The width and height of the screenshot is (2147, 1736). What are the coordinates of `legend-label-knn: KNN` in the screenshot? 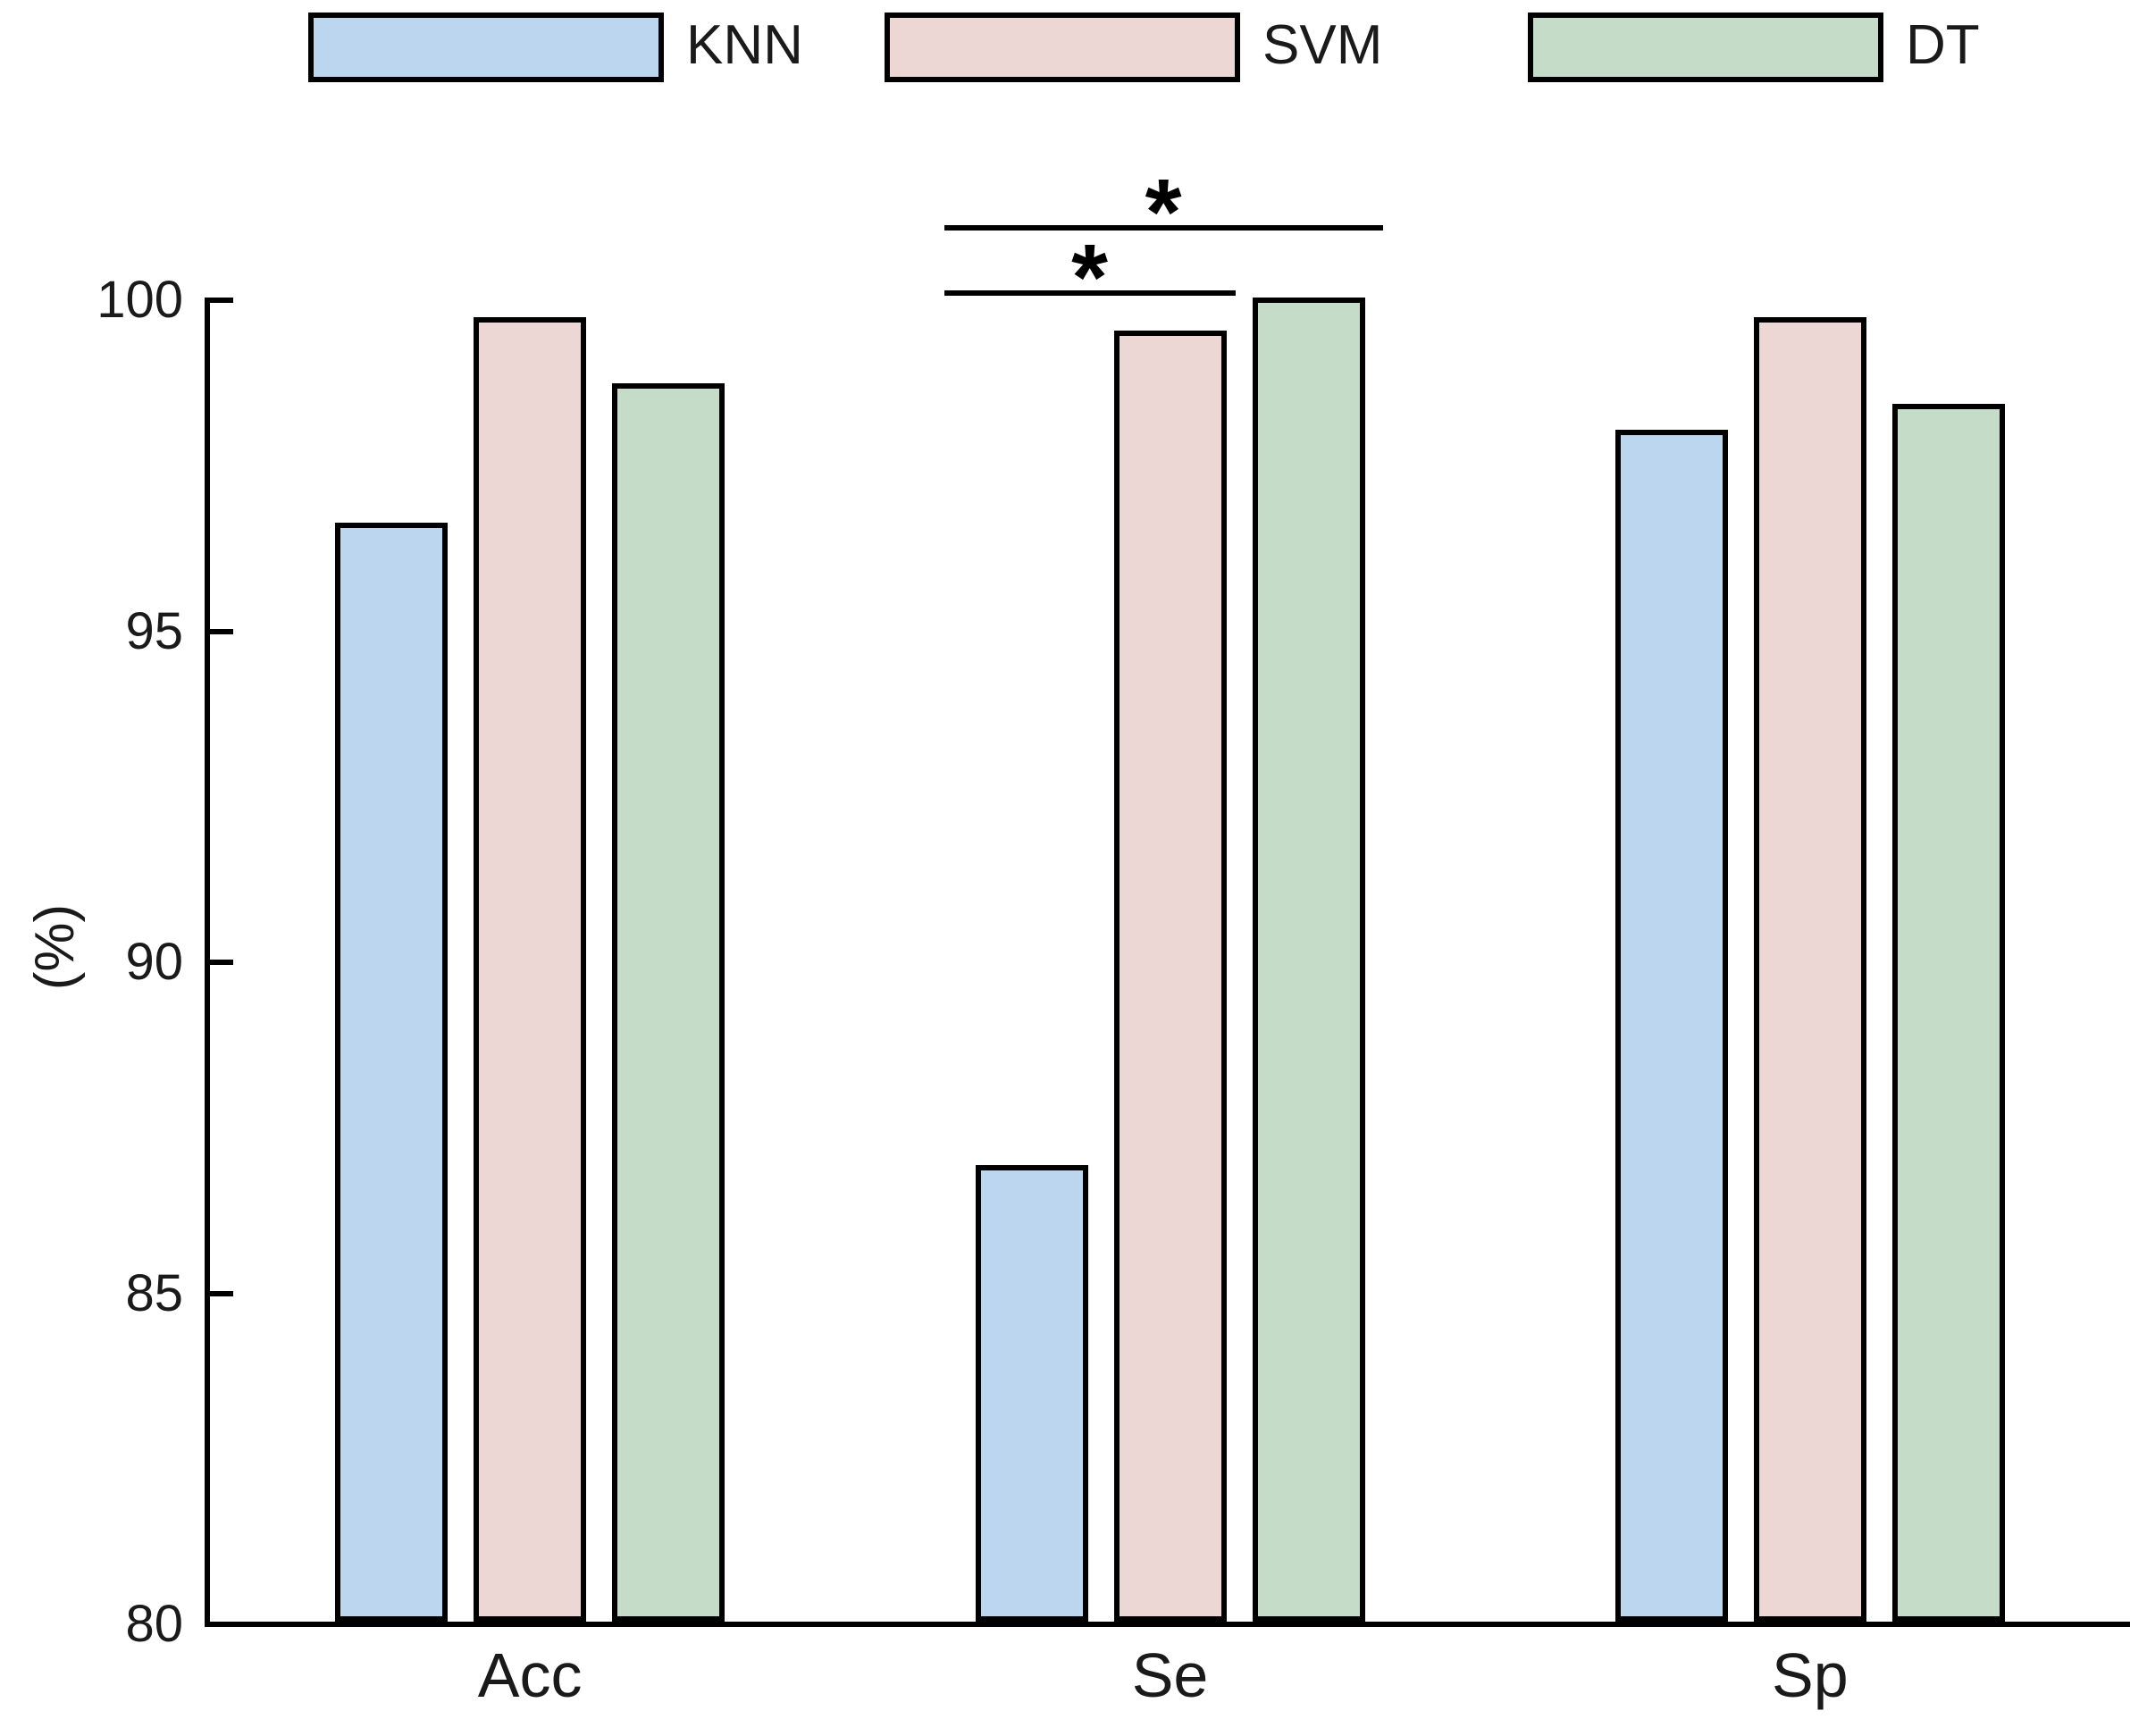 It's located at (744, 45).